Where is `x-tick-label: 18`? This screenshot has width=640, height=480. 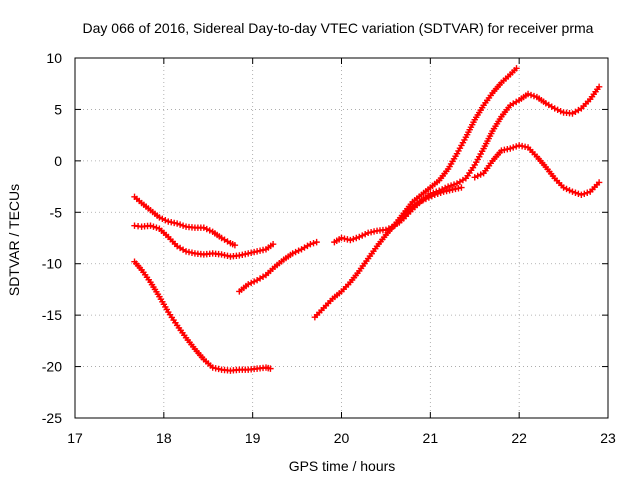 x-tick-label: 18 is located at coordinates (164, 438).